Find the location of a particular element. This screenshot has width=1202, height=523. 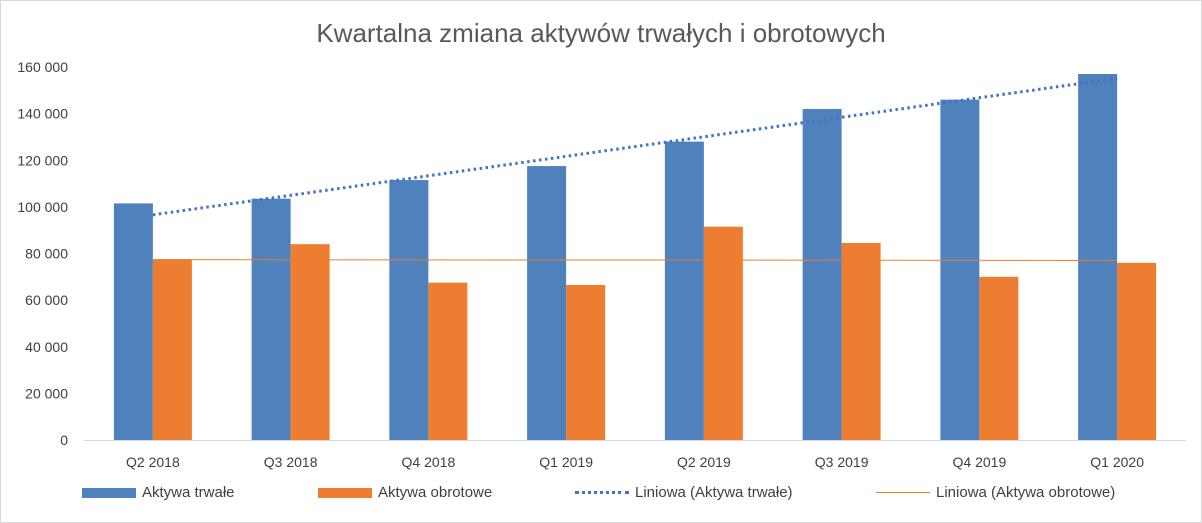

x-tick-label: Q3 2019 is located at coordinates (842, 462).